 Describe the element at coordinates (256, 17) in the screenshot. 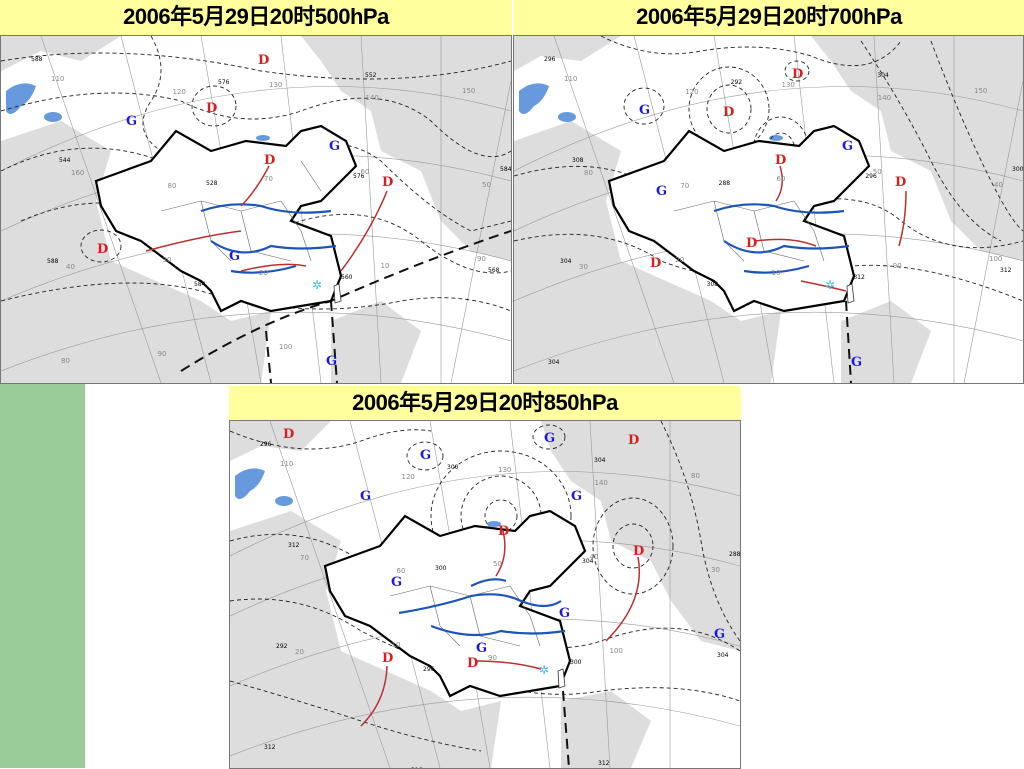

I see `panel-title: 2006年5月29日20时500hPa` at that location.